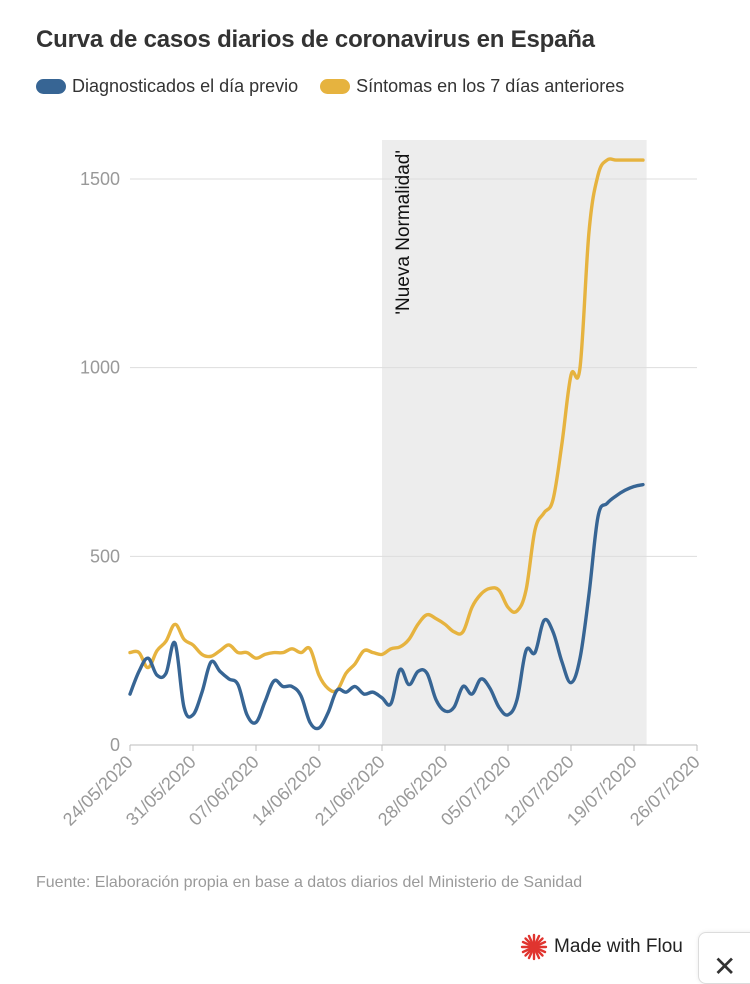 The height and width of the screenshot is (984, 750). I want to click on close-icon: ✕, so click(725, 966).